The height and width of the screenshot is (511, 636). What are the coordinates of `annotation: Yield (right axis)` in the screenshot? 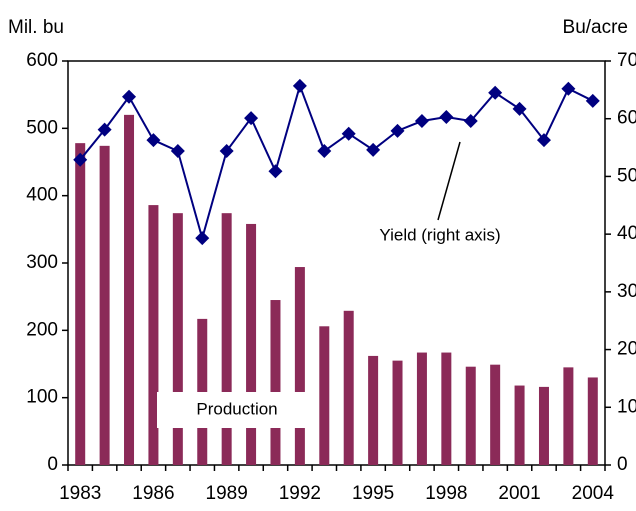 It's located at (439, 234).